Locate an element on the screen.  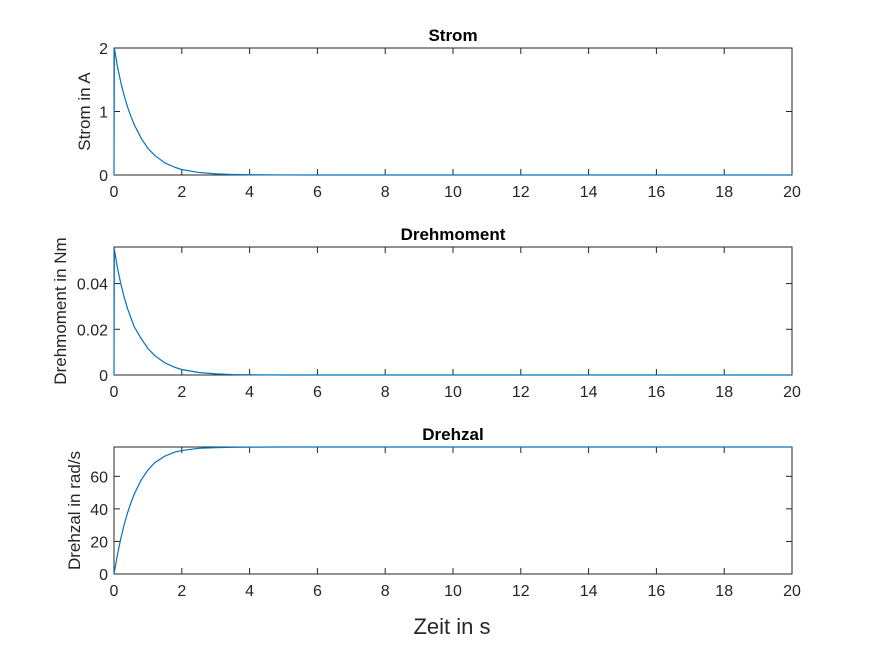
y-tick-label: 20 is located at coordinates (99, 542).